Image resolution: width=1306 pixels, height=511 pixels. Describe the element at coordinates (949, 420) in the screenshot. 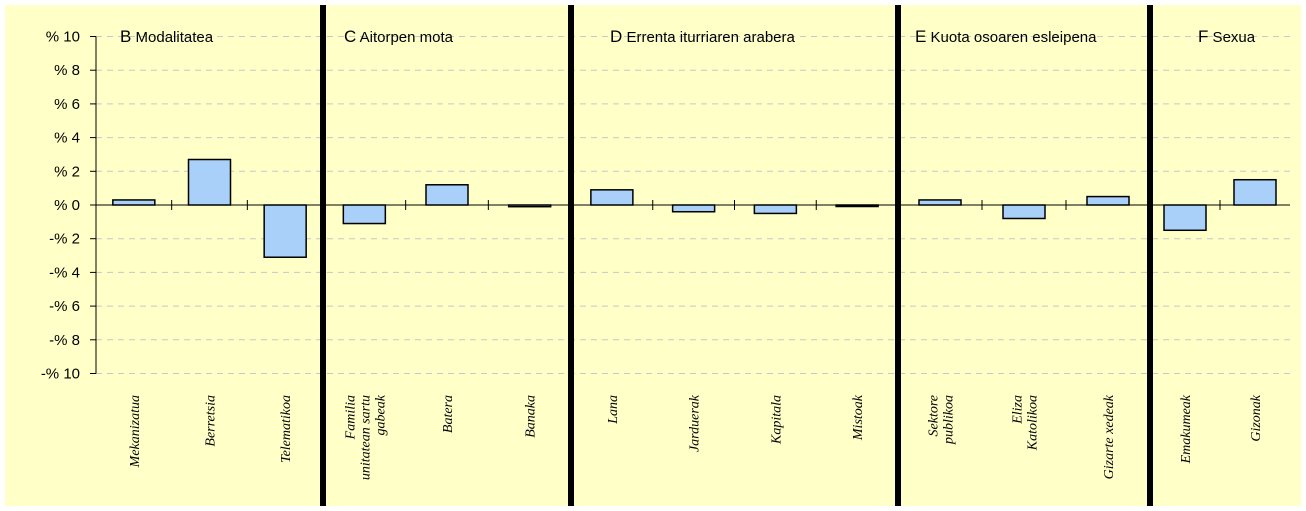

I see `category-label-line: publikoa` at that location.